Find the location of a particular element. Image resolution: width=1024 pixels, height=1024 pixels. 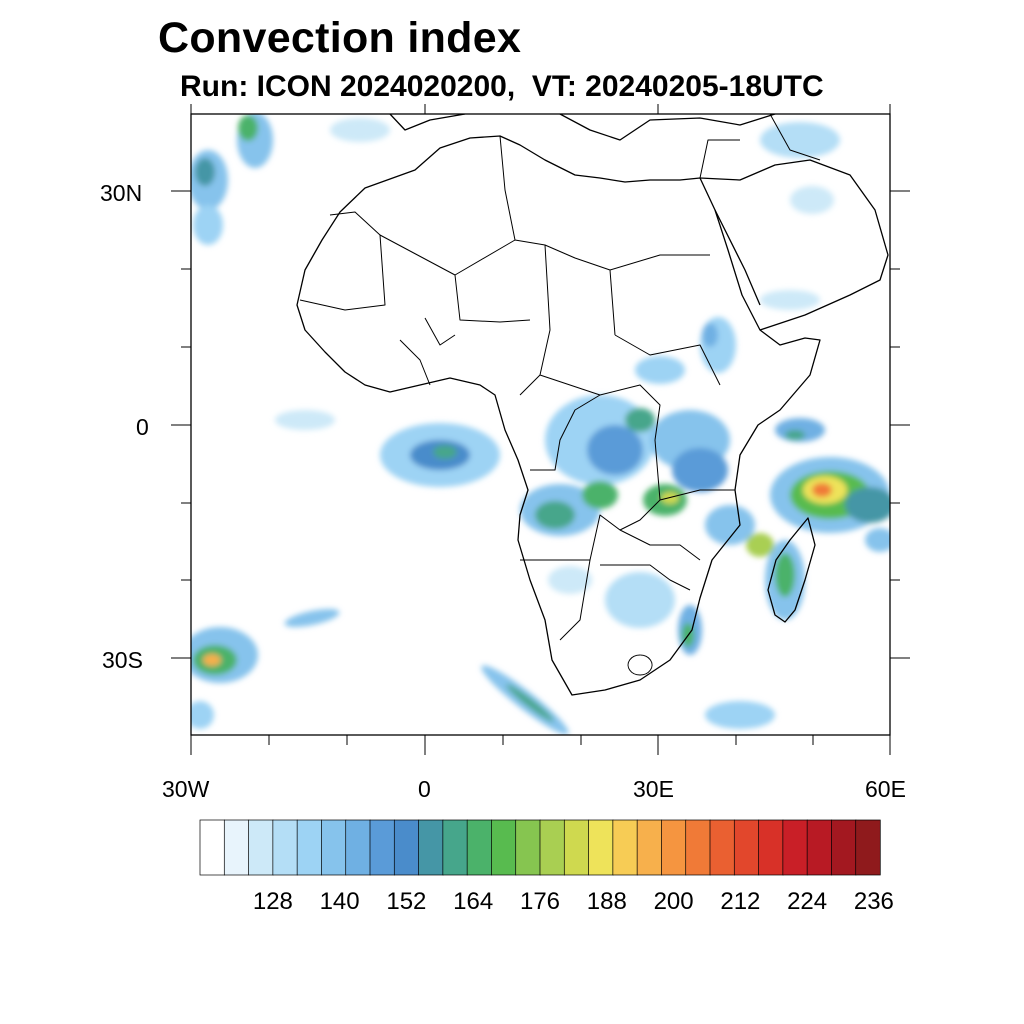

madagascar-coastline is located at coordinates (791, 570).